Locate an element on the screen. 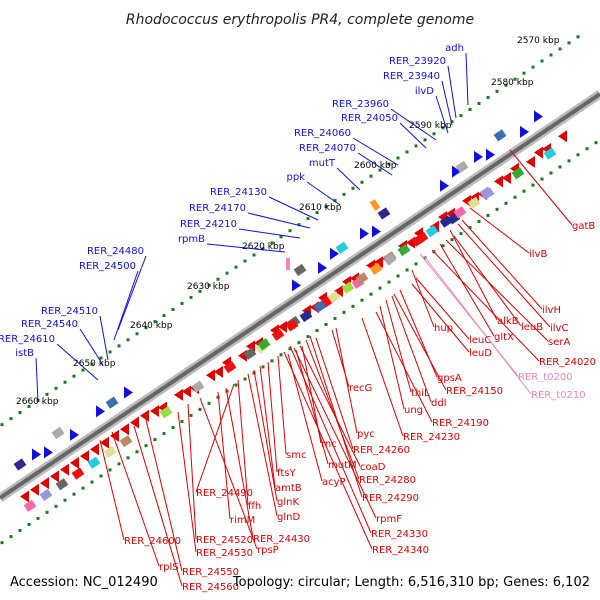  reverse-gene-label: leuD is located at coordinates (480, 353).